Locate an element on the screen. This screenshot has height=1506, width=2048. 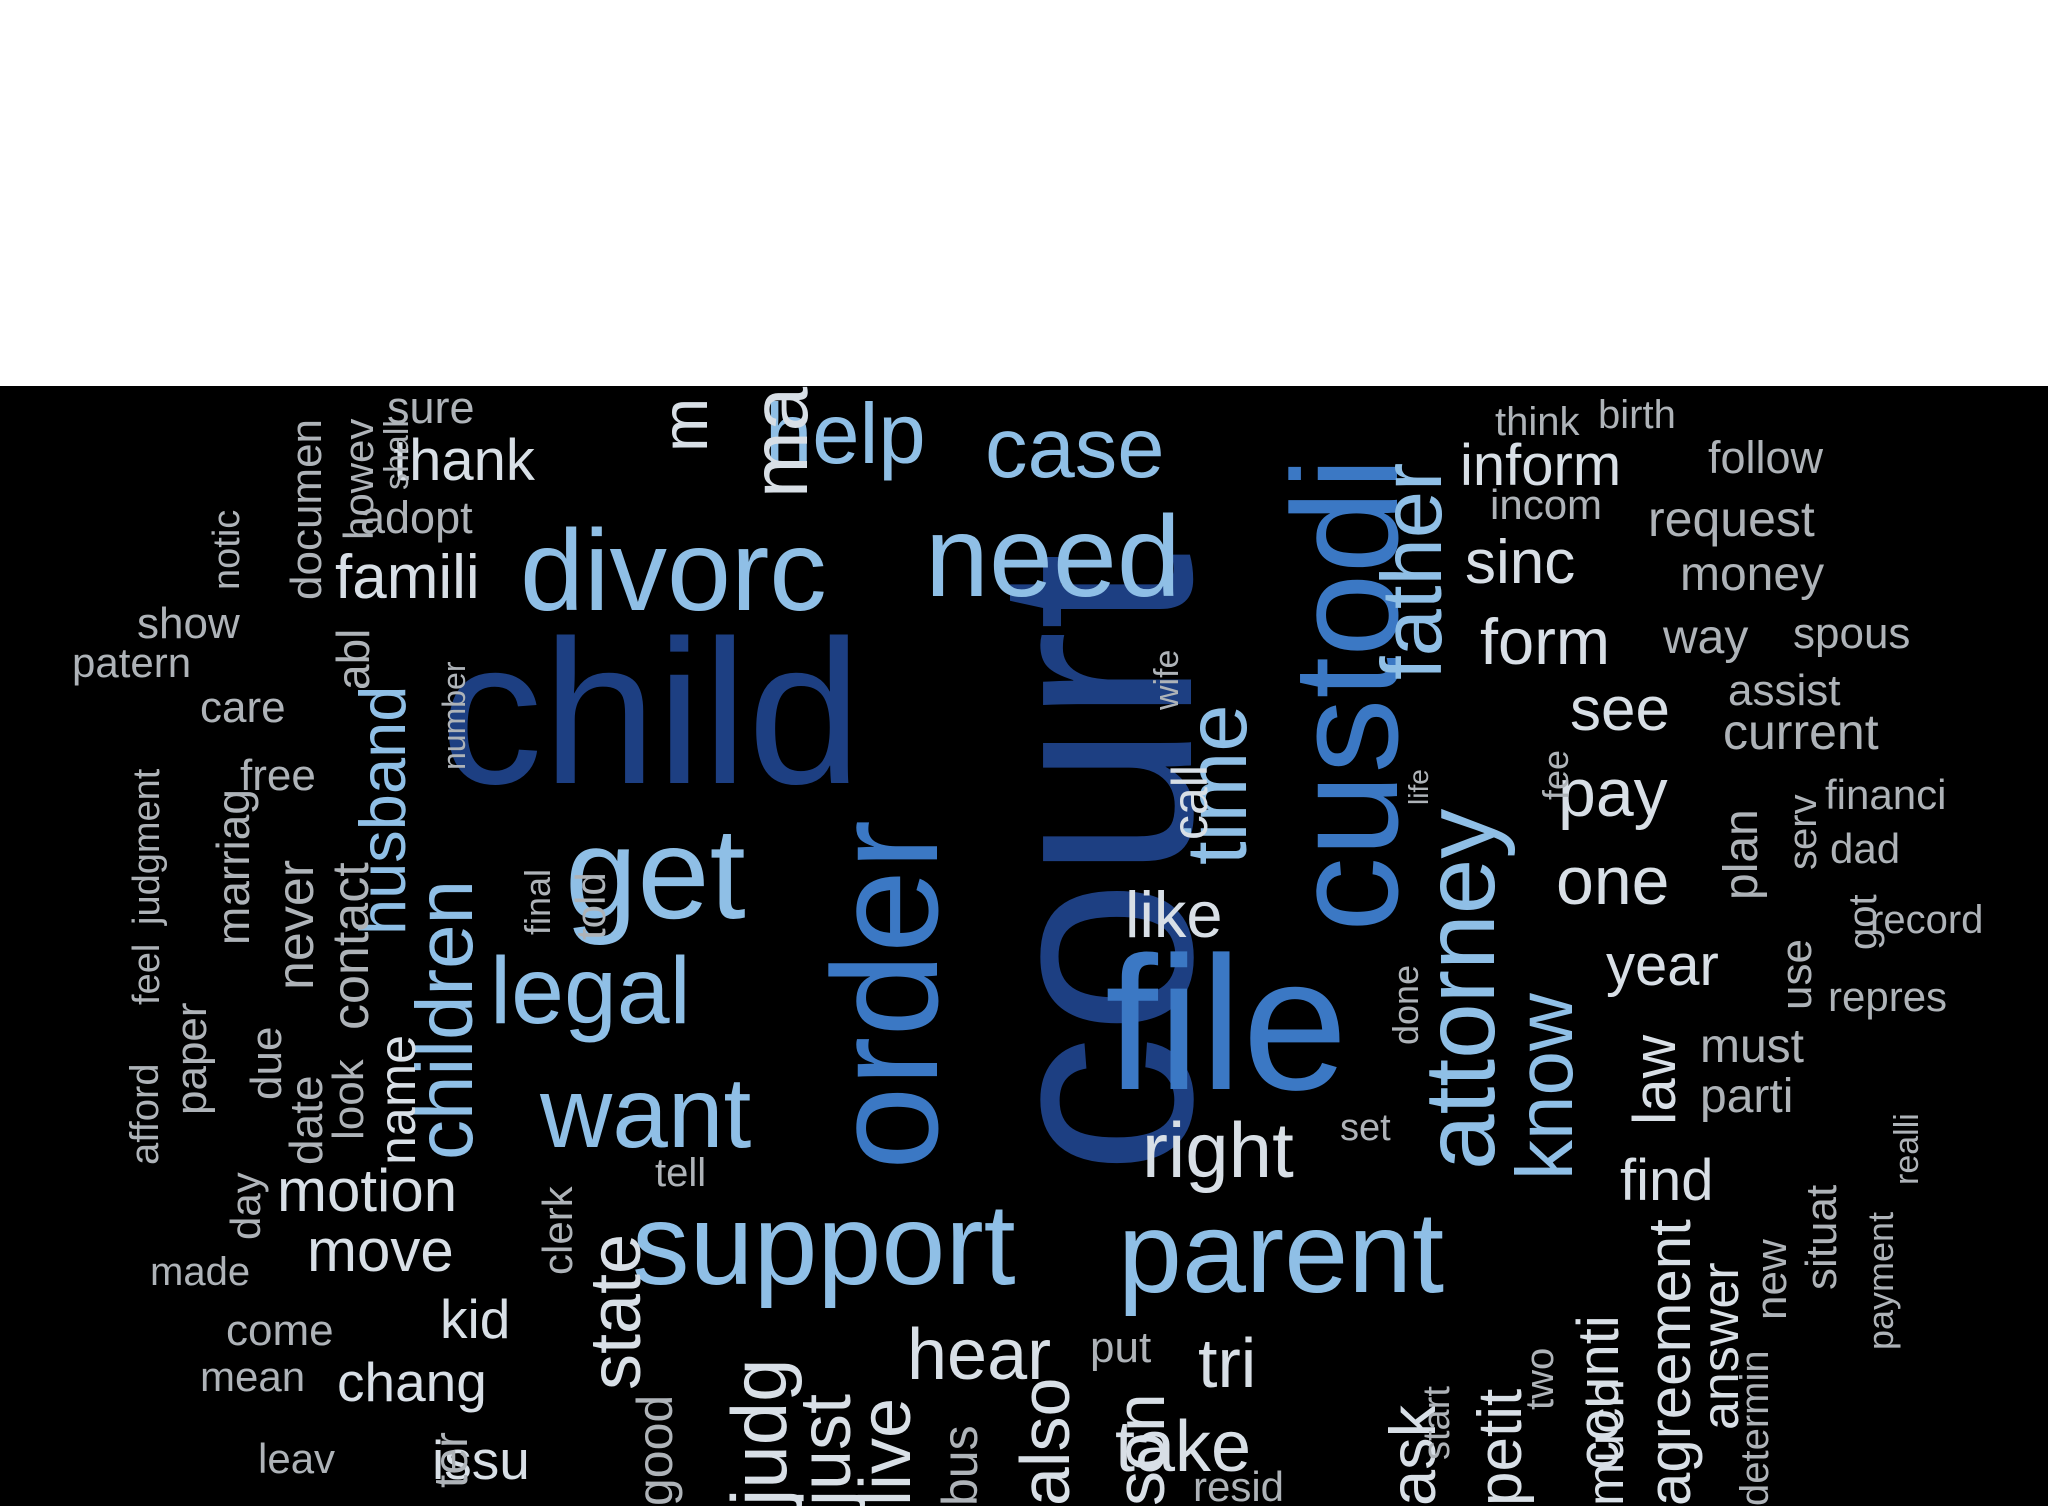
cloud-word-final: final is located at coordinates (537, 901).